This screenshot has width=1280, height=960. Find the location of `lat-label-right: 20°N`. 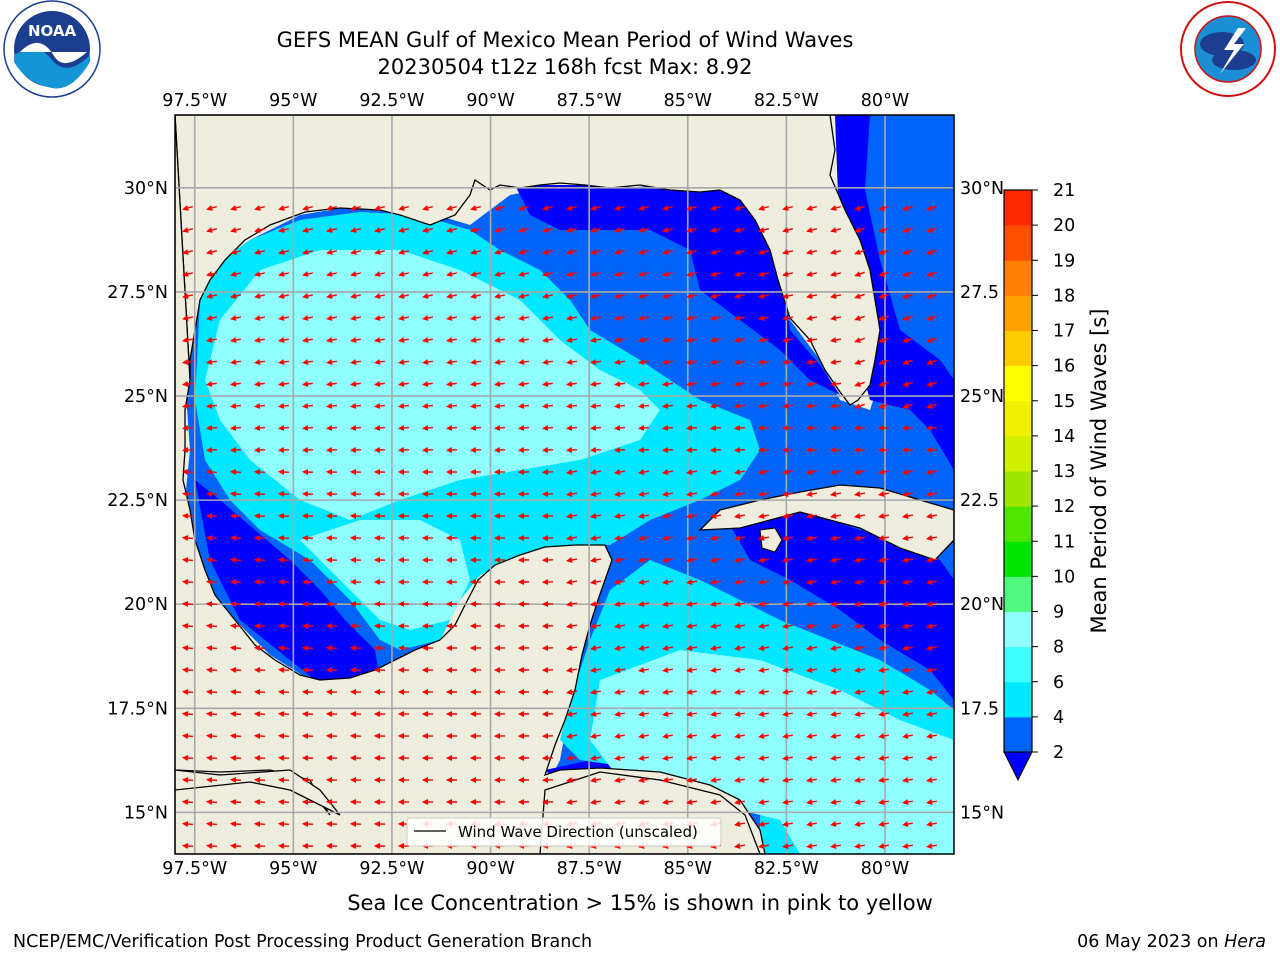

lat-label-right: 20°N is located at coordinates (982, 605).